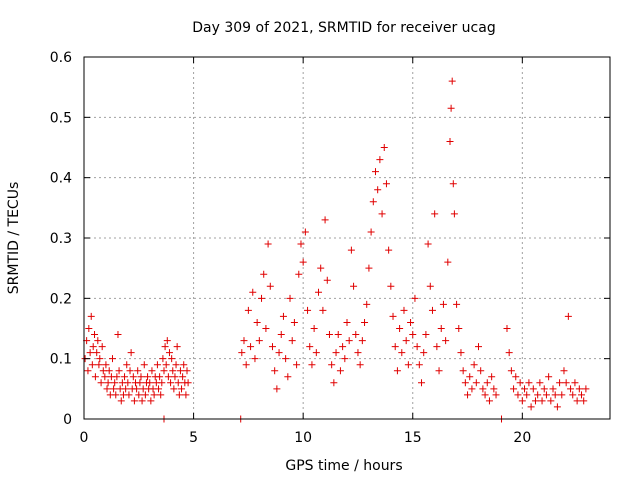 The image size is (640, 480). What do you see at coordinates (522, 438) in the screenshot?
I see `x-tick-label: 20` at bounding box center [522, 438].